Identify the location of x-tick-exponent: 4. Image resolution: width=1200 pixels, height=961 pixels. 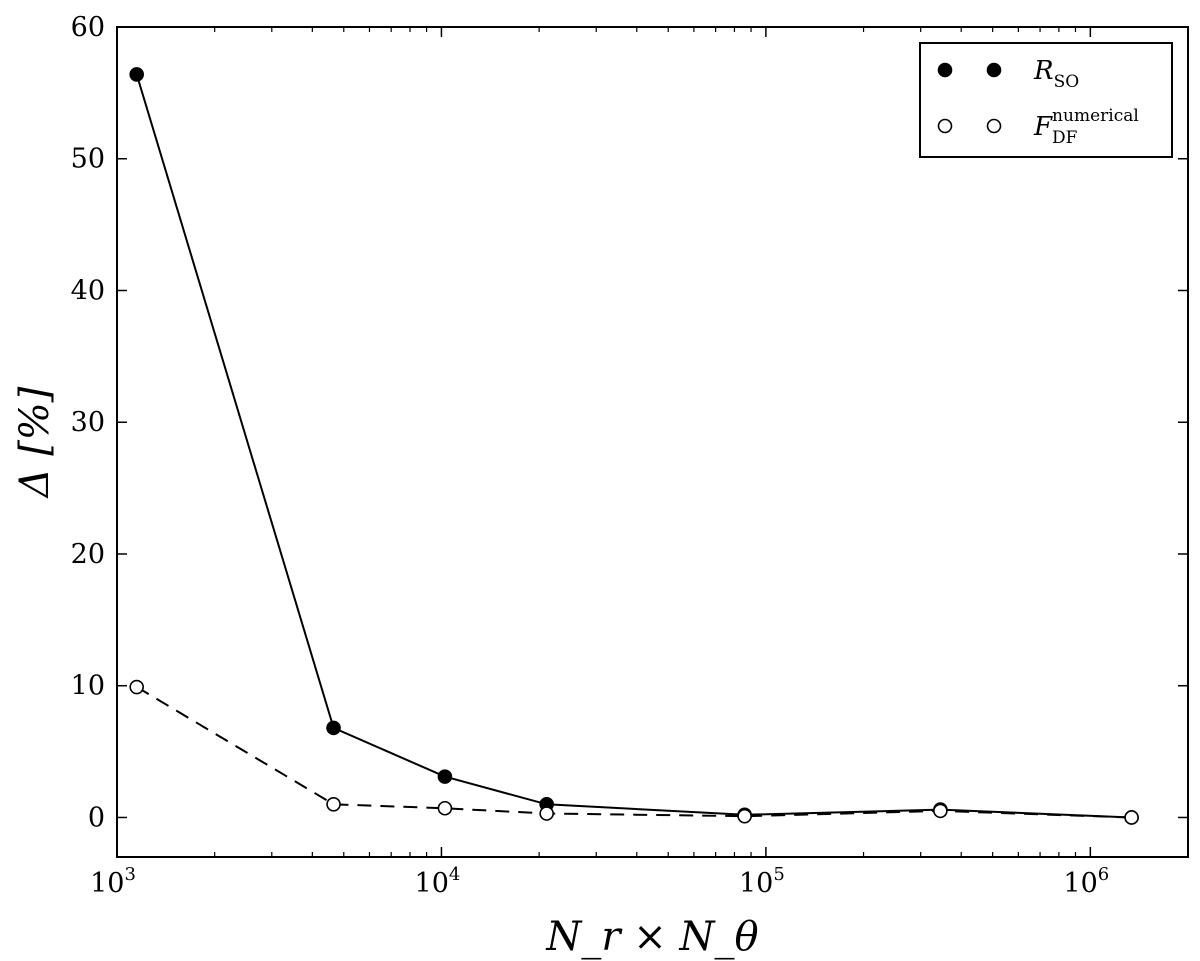
(454, 874).